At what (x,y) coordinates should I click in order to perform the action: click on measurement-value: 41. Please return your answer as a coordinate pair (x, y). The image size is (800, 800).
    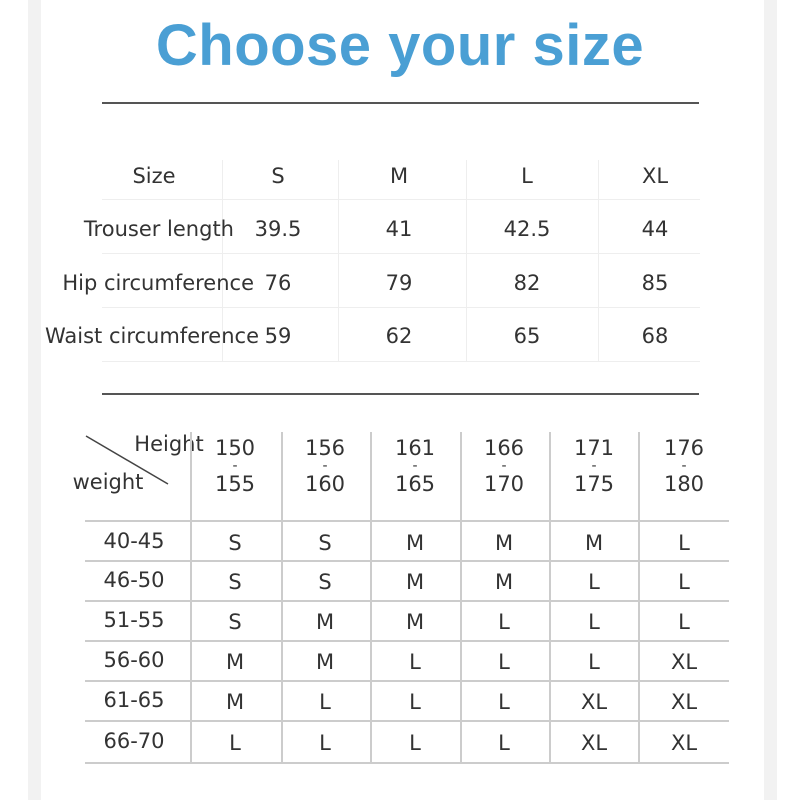
    Looking at the image, I should click on (399, 229).